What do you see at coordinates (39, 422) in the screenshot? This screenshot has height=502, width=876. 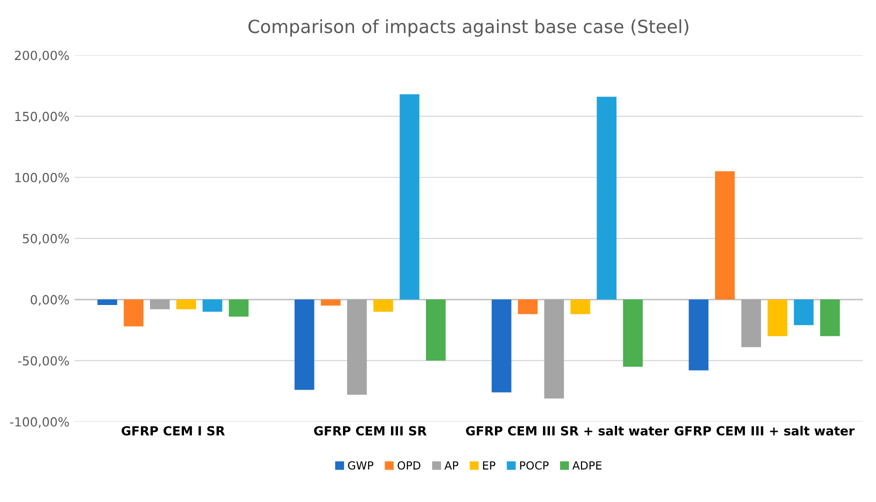 I see `y-tick-label: -100,00%` at bounding box center [39, 422].